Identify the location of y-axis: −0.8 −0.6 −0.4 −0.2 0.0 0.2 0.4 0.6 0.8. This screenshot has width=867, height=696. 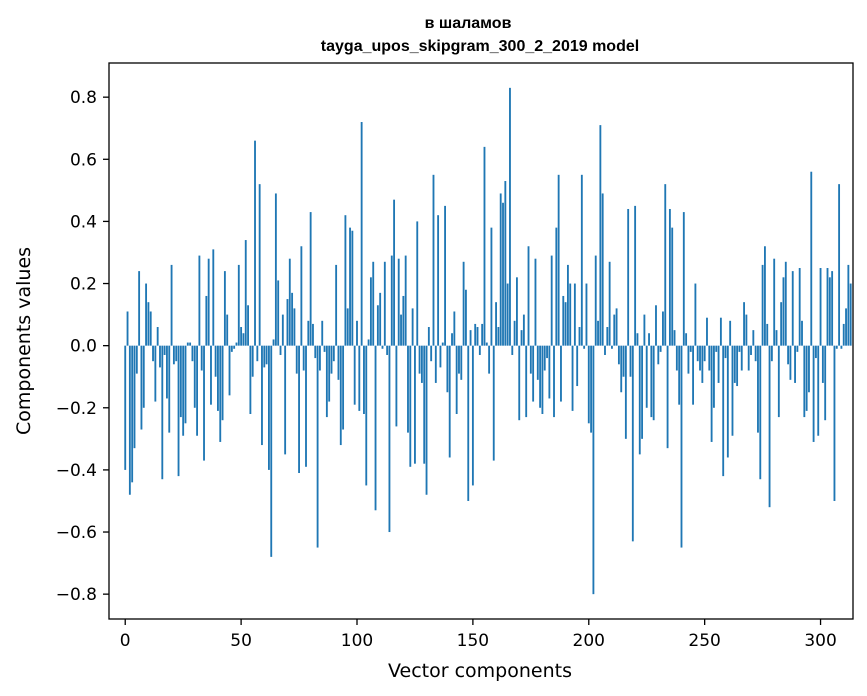
(82, 346).